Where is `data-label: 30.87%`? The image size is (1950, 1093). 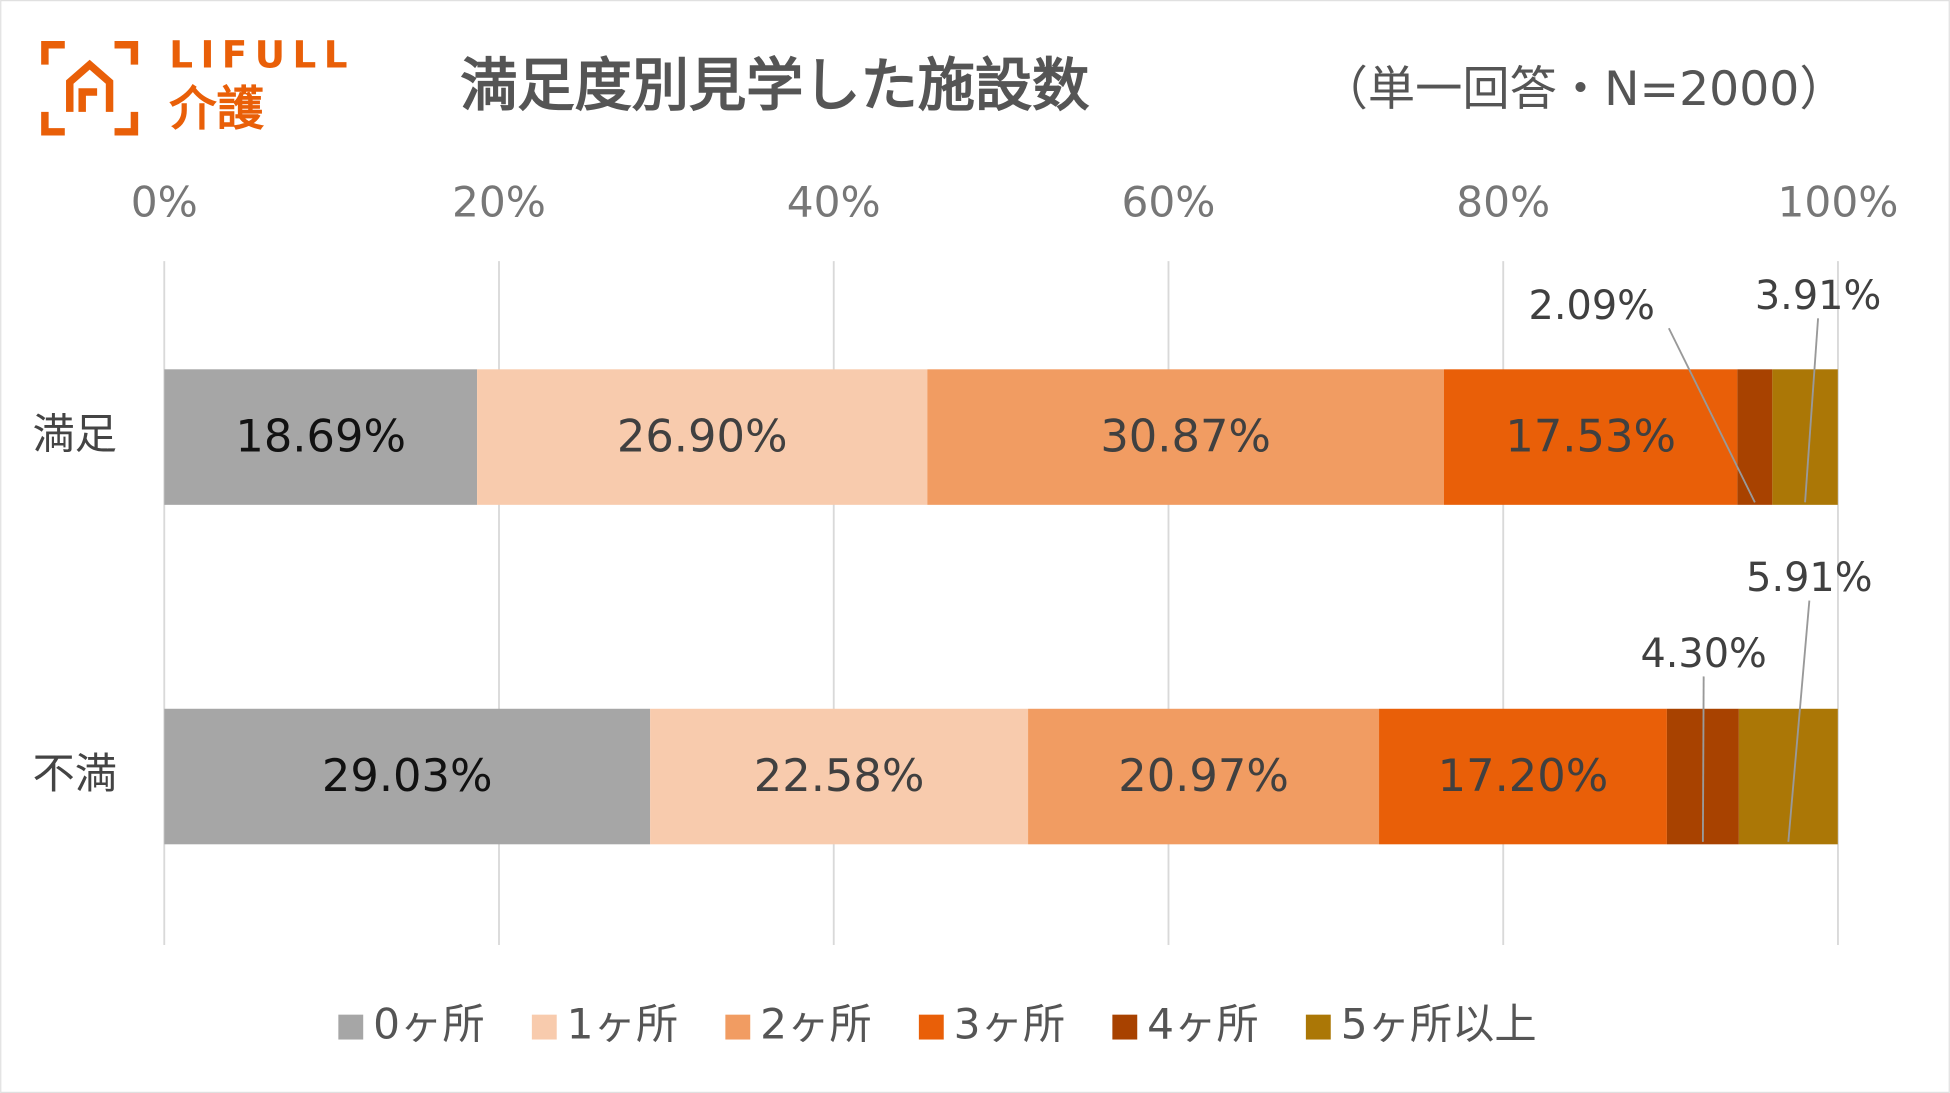 data-label: 30.87% is located at coordinates (1185, 436).